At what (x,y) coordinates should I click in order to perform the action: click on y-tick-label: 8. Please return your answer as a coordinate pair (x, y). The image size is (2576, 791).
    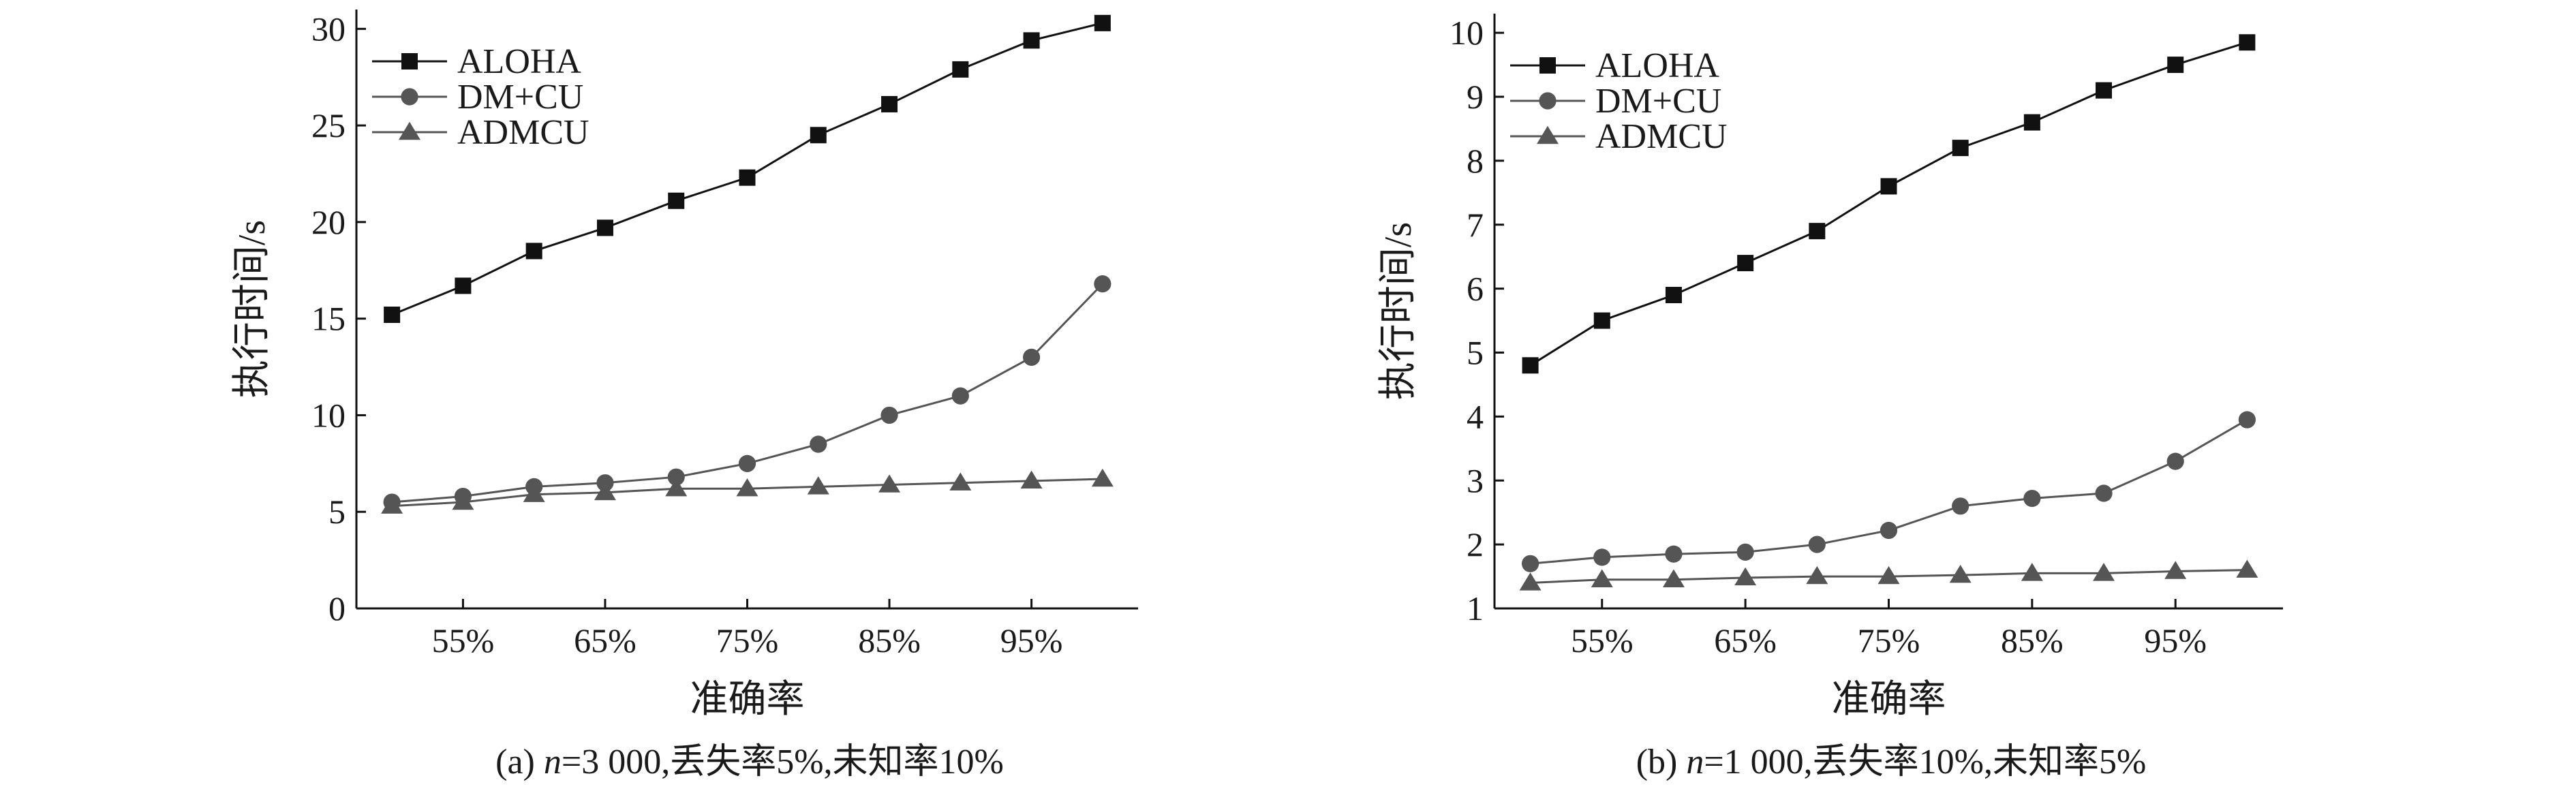
    Looking at the image, I should click on (1475, 161).